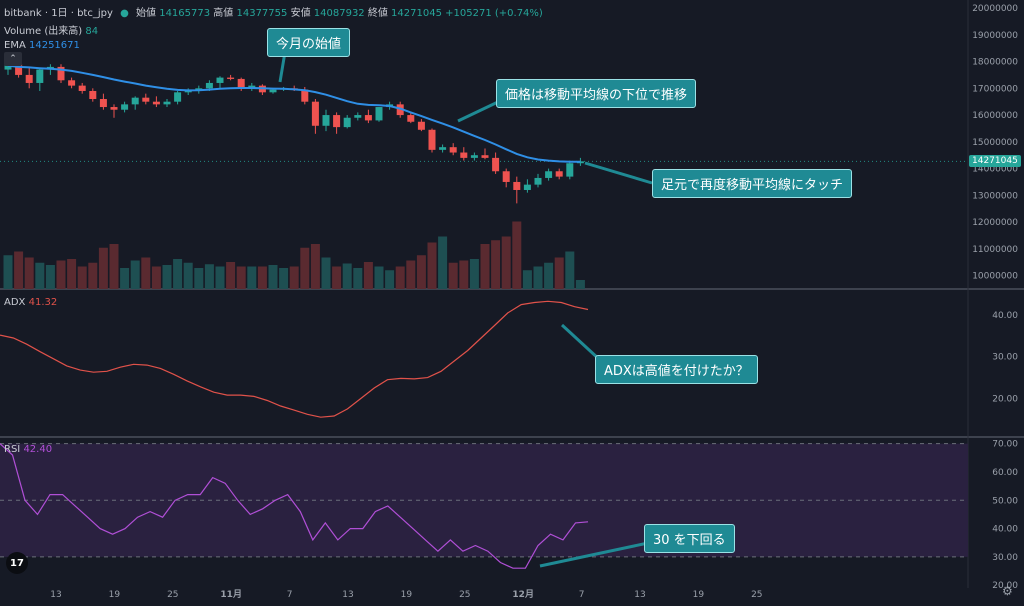 This screenshot has height=606, width=1024. What do you see at coordinates (13, 59) in the screenshot?
I see `chevron-up-icon: ⌃` at bounding box center [13, 59].